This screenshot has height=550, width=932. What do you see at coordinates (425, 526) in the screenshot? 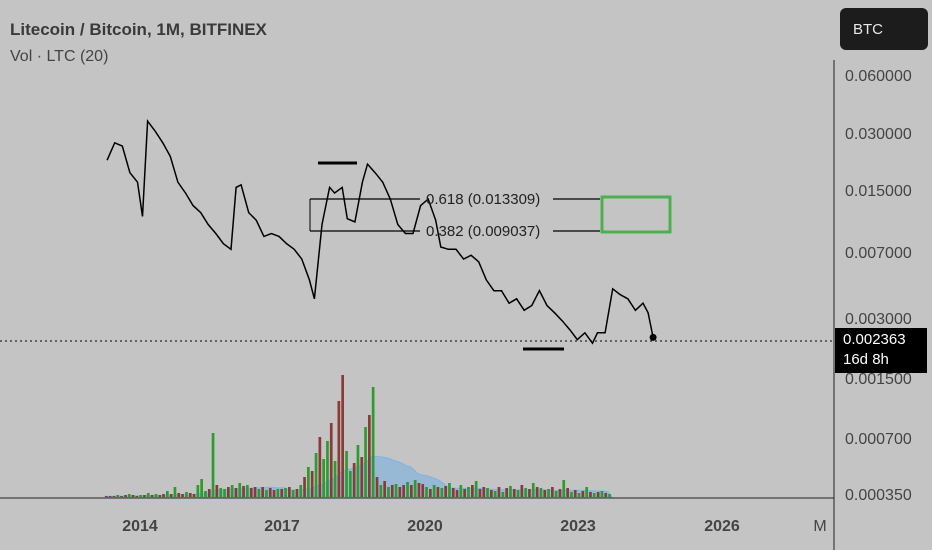
I see `x-tick-label: 2020` at bounding box center [425, 526].